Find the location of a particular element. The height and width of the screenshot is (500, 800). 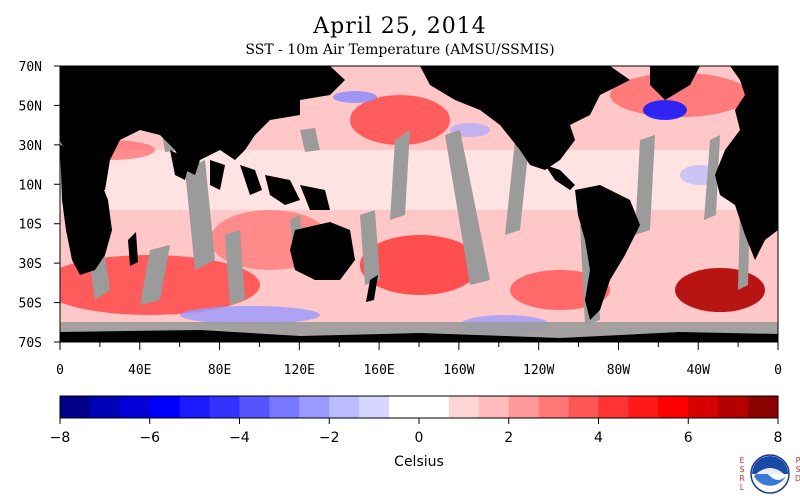

noaa-logo is located at coordinates (770, 474).